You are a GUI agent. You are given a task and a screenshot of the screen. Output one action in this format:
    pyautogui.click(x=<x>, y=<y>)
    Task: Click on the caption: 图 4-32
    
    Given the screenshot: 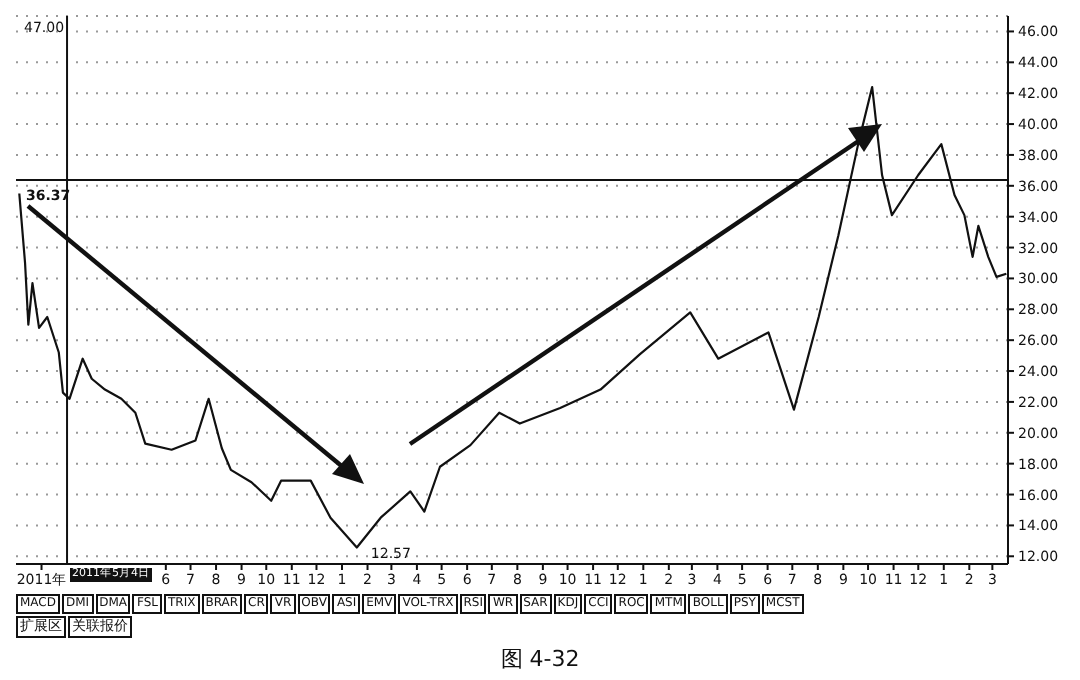 What is the action you would take?
    pyautogui.click(x=540, y=659)
    